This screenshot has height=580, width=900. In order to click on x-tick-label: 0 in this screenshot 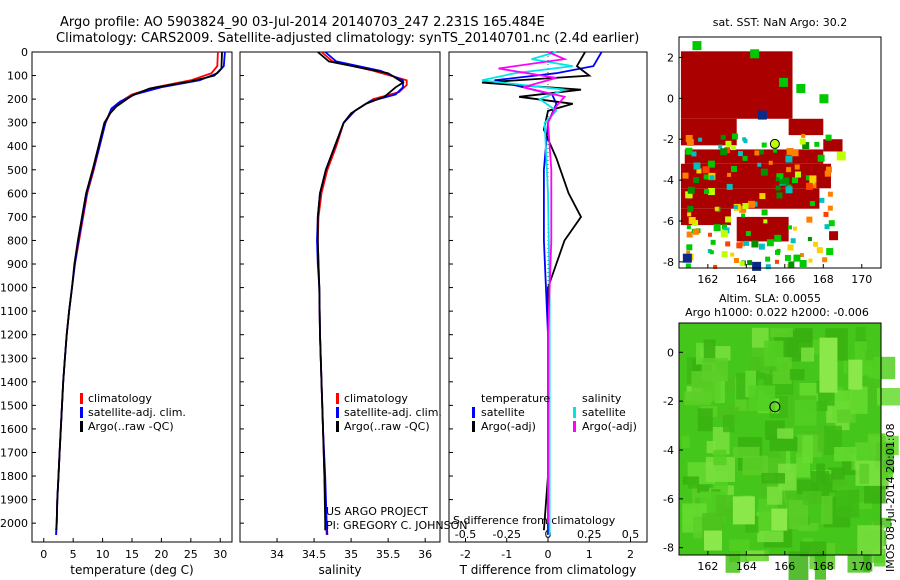, I will do `click(43, 554)`.